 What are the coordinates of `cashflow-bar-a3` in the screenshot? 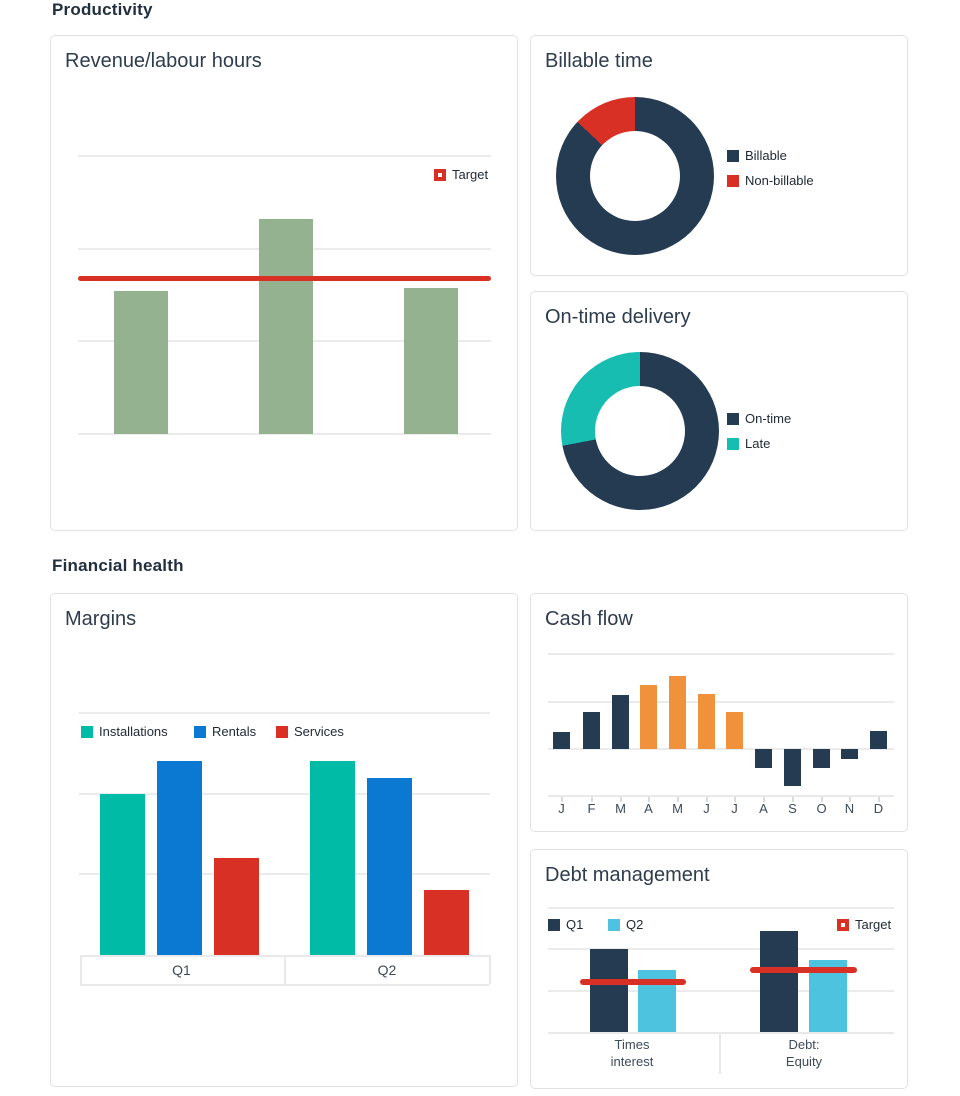 It's located at (648, 717).